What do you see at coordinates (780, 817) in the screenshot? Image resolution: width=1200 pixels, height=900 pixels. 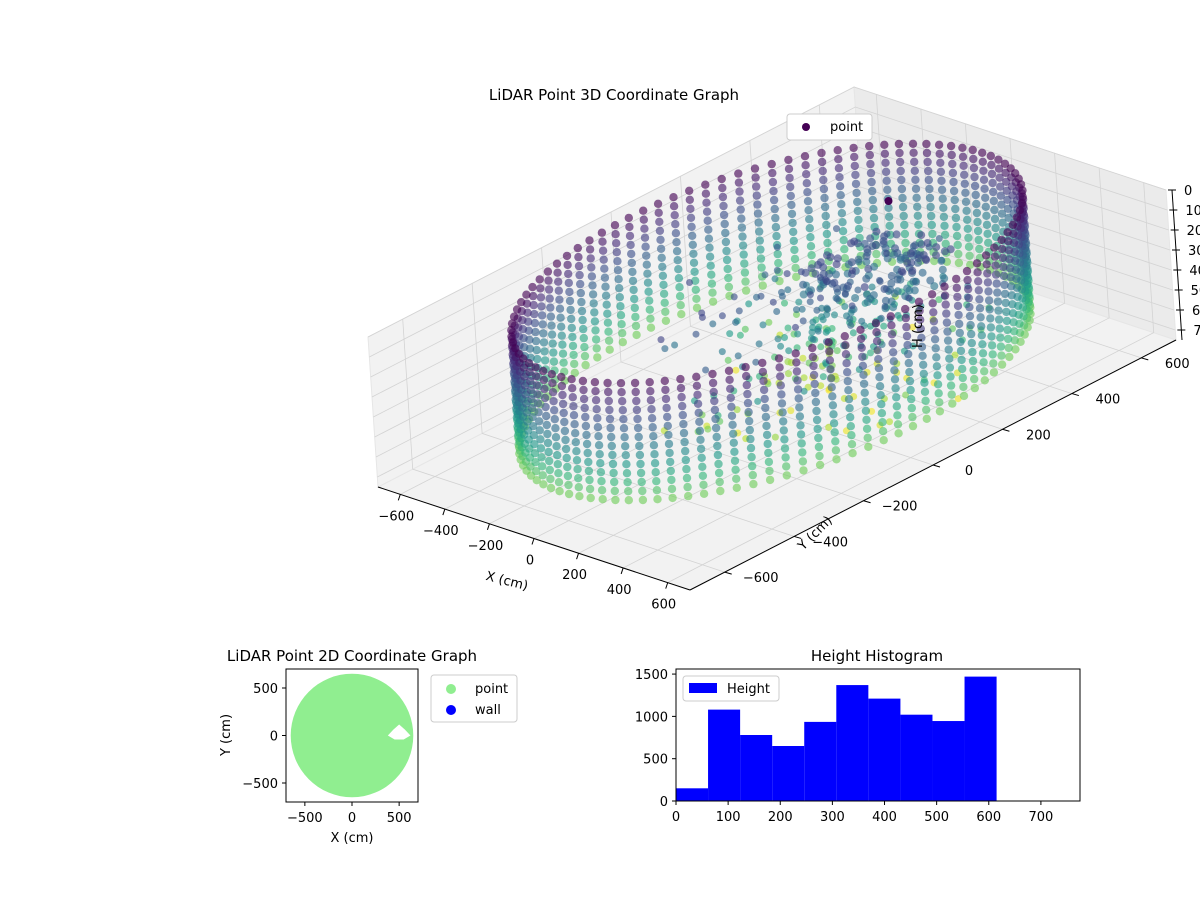 I see `histogram-x-tick-label: 200` at bounding box center [780, 817].